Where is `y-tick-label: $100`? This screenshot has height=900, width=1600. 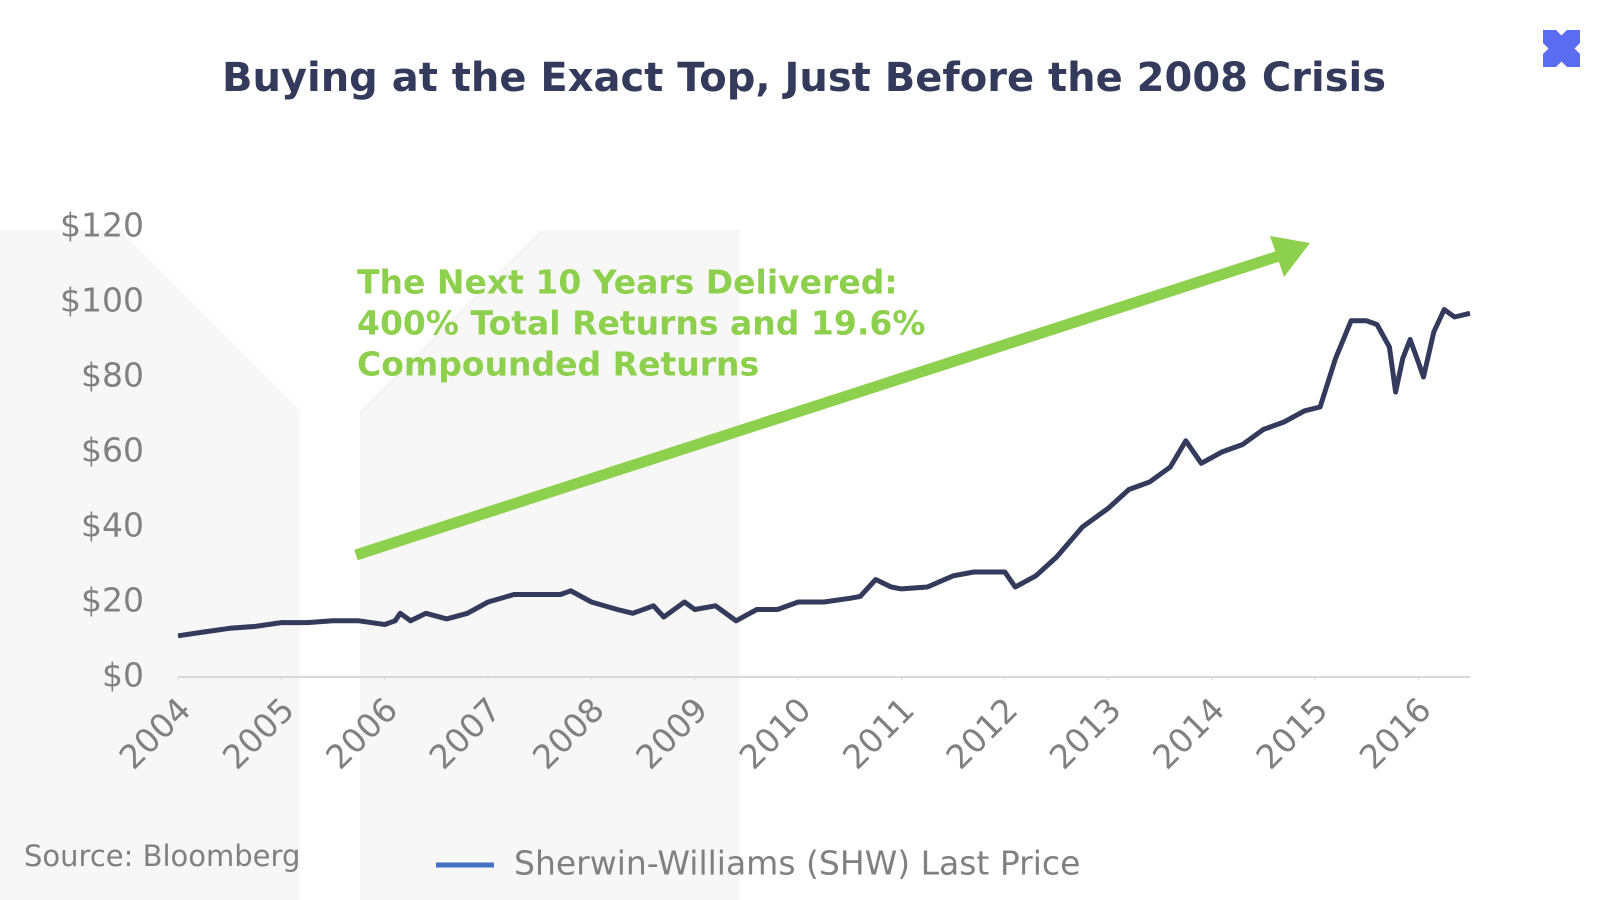 y-tick-label: $100 is located at coordinates (102, 300).